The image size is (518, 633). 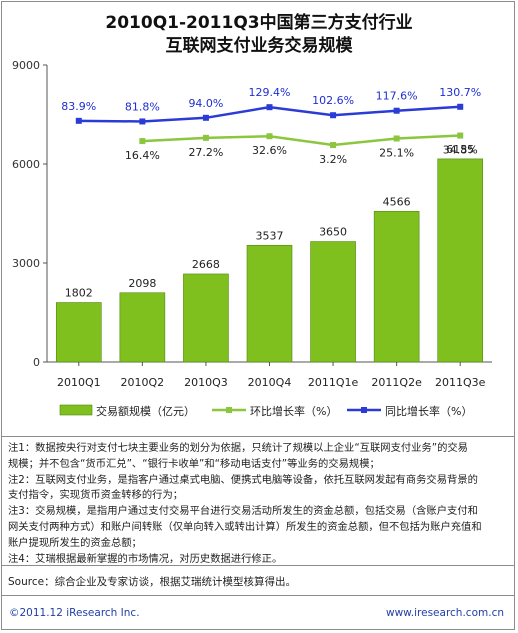 I want to click on qoq-value-label: 34.8%, so click(x=460, y=150).